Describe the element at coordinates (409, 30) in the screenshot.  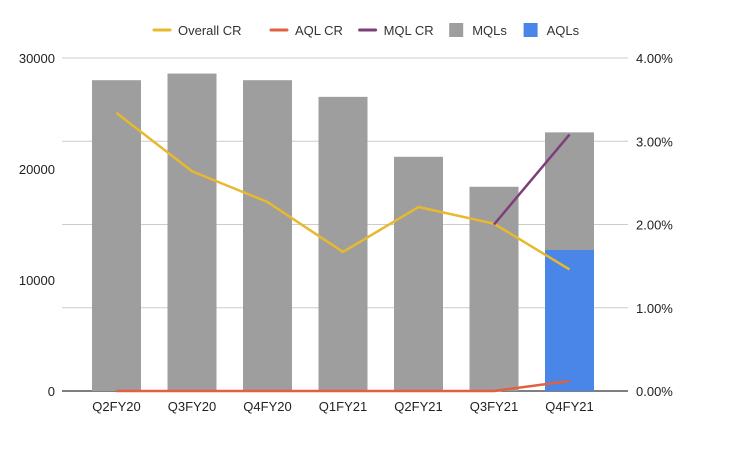
I see `legend-label: MQL CR` at that location.